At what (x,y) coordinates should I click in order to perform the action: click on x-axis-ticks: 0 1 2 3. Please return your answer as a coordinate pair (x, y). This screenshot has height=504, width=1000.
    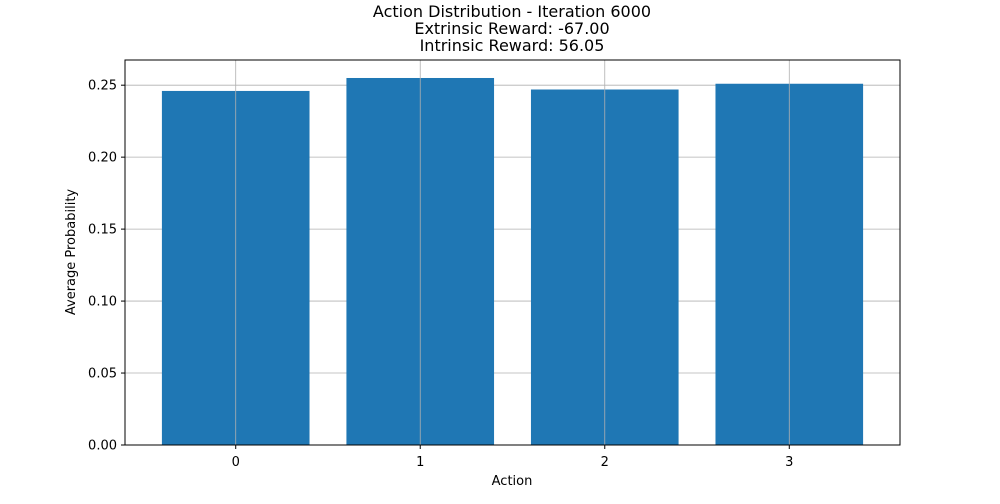
    Looking at the image, I should click on (512, 457).